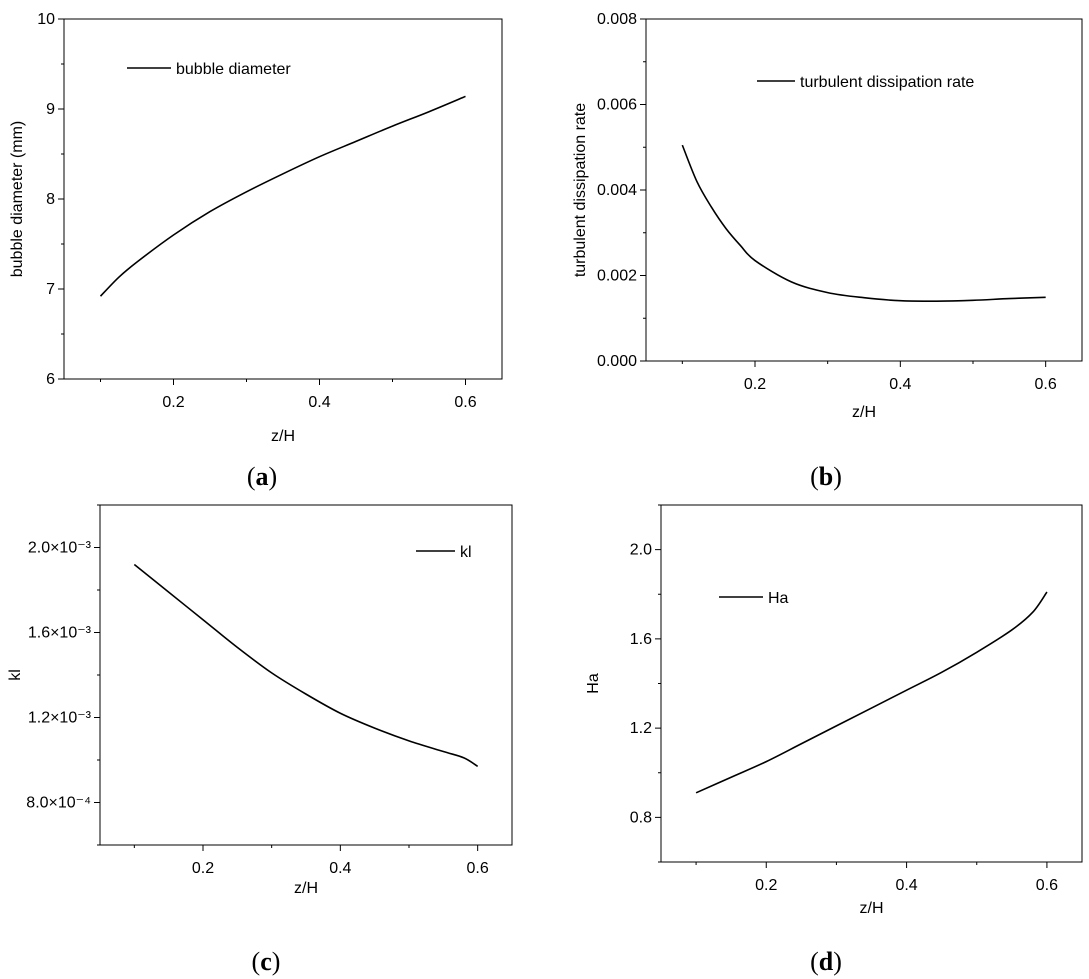  What do you see at coordinates (593, 683) in the screenshot?
I see `y-axis-label: Ha` at bounding box center [593, 683].